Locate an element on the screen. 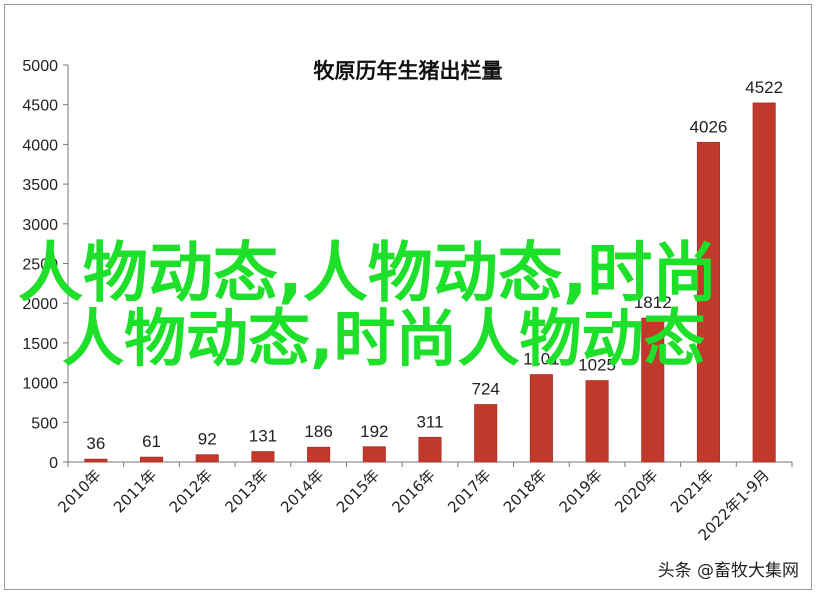 The image size is (817, 595). x-category-label: 2011年 is located at coordinates (135, 491).